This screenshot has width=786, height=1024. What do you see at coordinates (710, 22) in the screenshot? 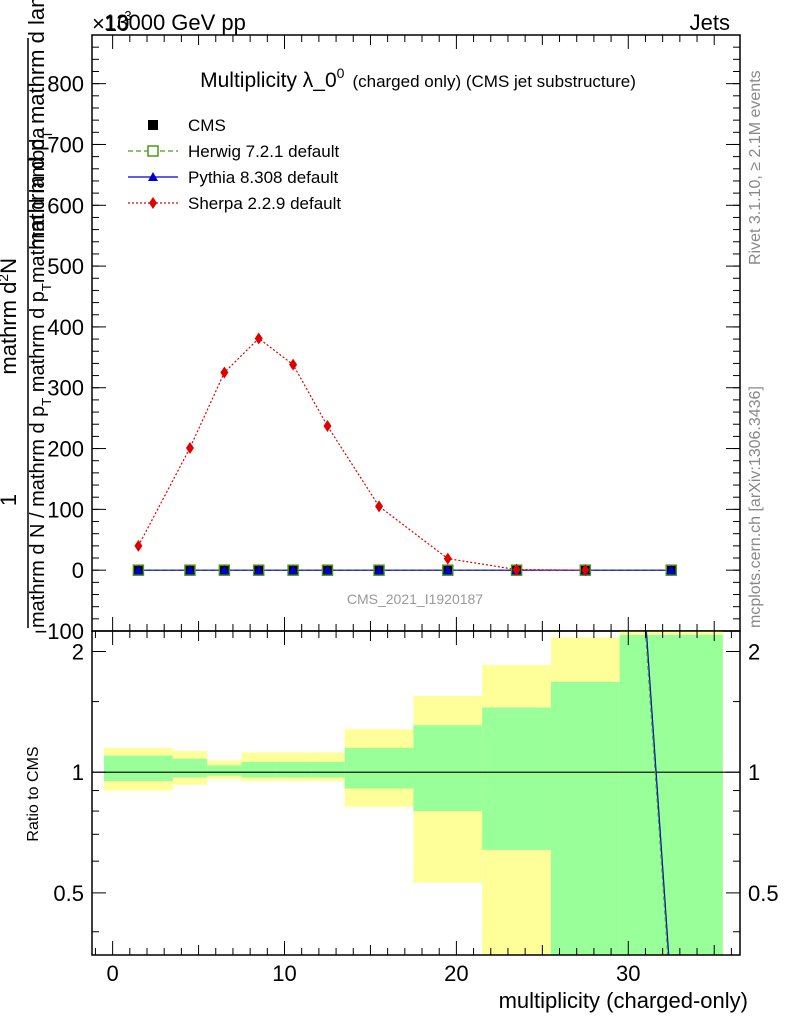
I see `process-label: Jets` at bounding box center [710, 22].